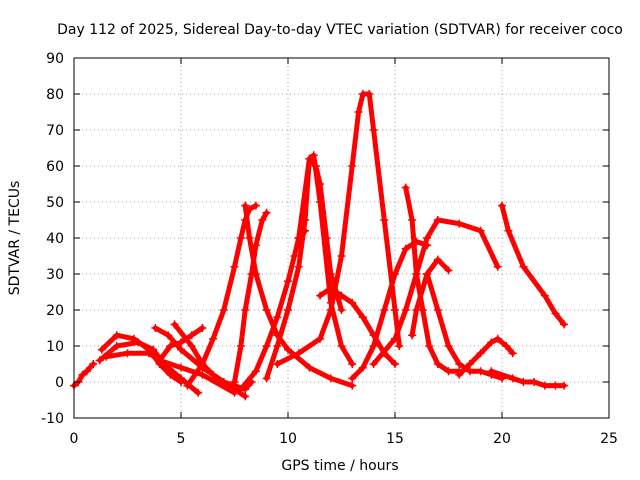  What do you see at coordinates (55, 275) in the screenshot?
I see `y-tick-label: 30` at bounding box center [55, 275].